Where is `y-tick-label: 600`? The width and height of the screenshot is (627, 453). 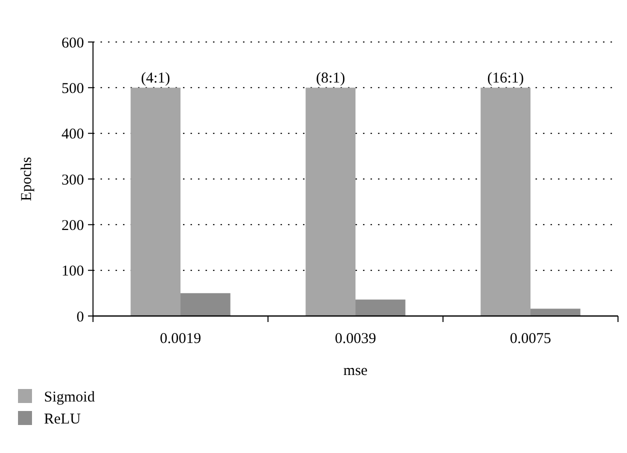
y-tick-label: 600 is located at coordinates (73, 43).